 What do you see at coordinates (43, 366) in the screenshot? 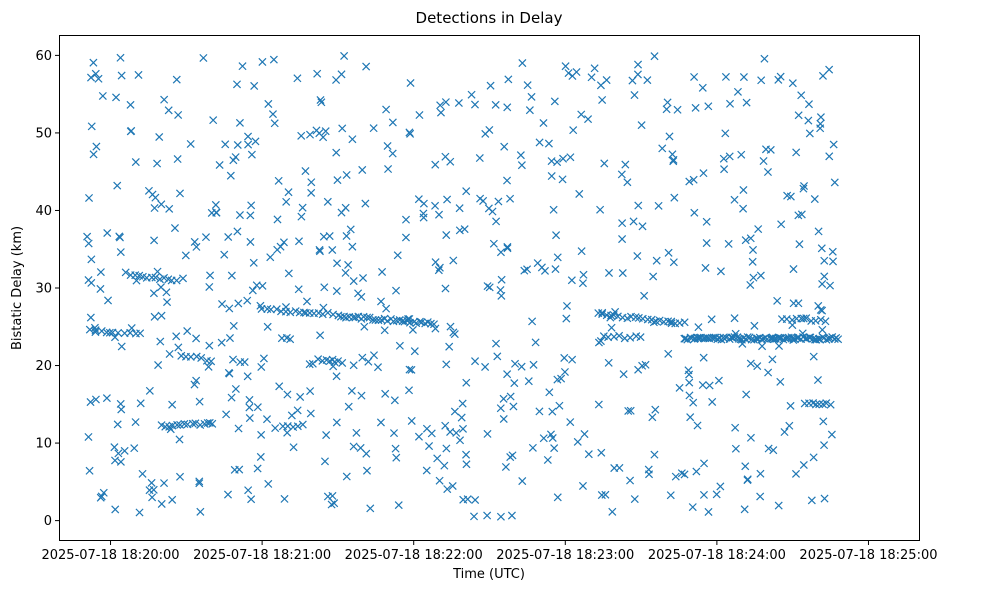
I see `y-tick-label-2: 20` at bounding box center [43, 366].